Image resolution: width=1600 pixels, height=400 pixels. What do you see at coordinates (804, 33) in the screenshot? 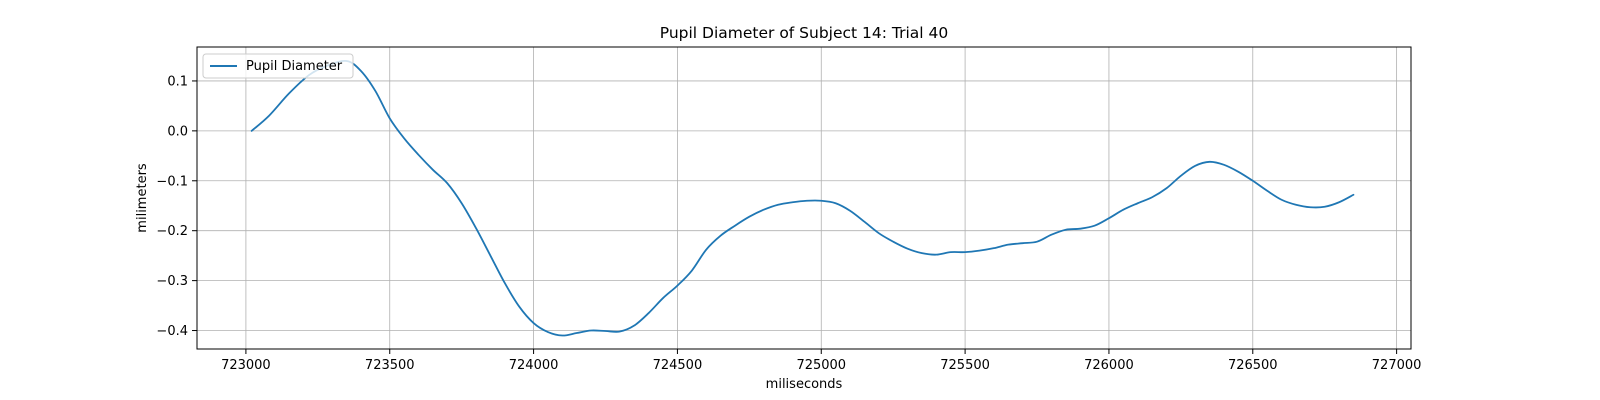
I see `chart-title: Pupil Diameter of Subject 14: Trial 40` at bounding box center [804, 33].